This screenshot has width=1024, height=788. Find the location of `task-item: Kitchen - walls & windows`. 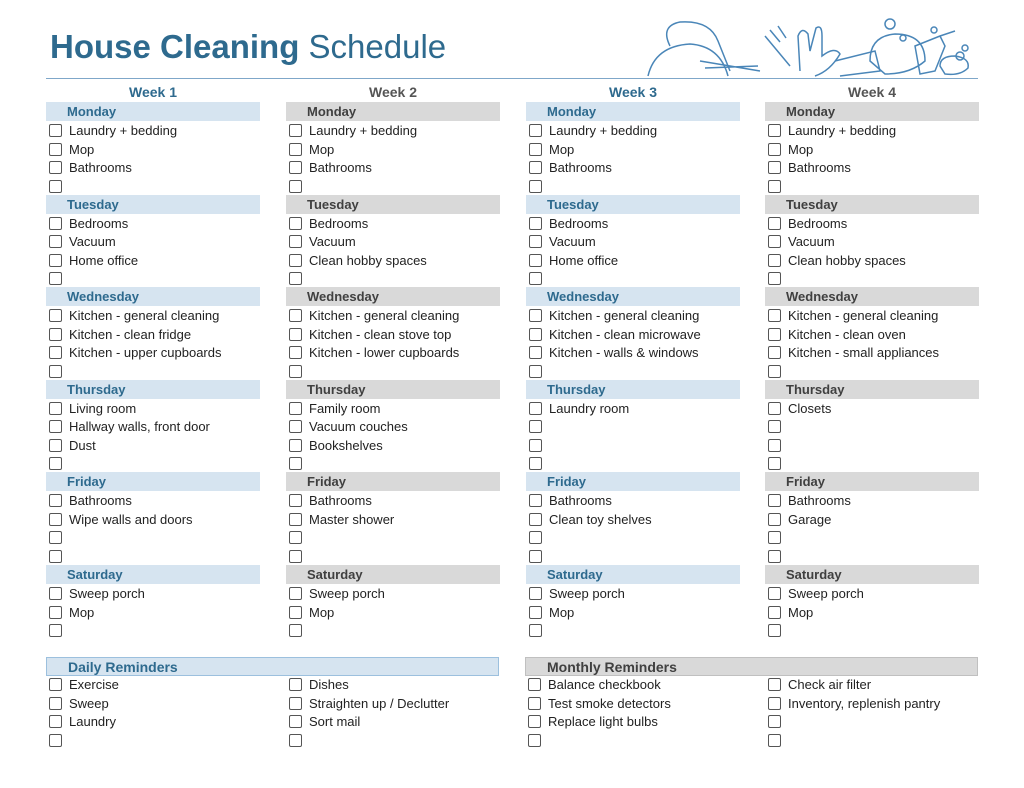

task-item: Kitchen - walls & windows is located at coordinates (641, 353).